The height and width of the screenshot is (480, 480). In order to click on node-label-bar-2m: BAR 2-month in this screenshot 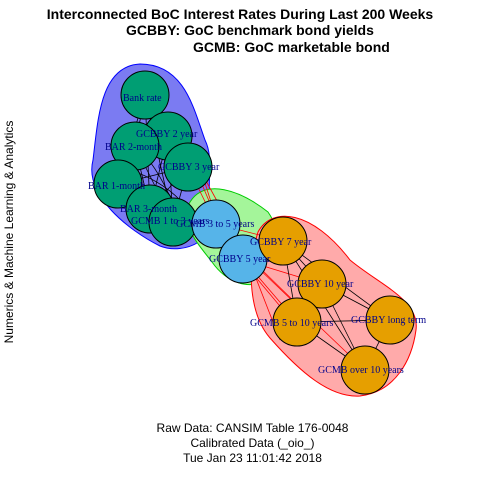, I will do `click(133, 147)`.